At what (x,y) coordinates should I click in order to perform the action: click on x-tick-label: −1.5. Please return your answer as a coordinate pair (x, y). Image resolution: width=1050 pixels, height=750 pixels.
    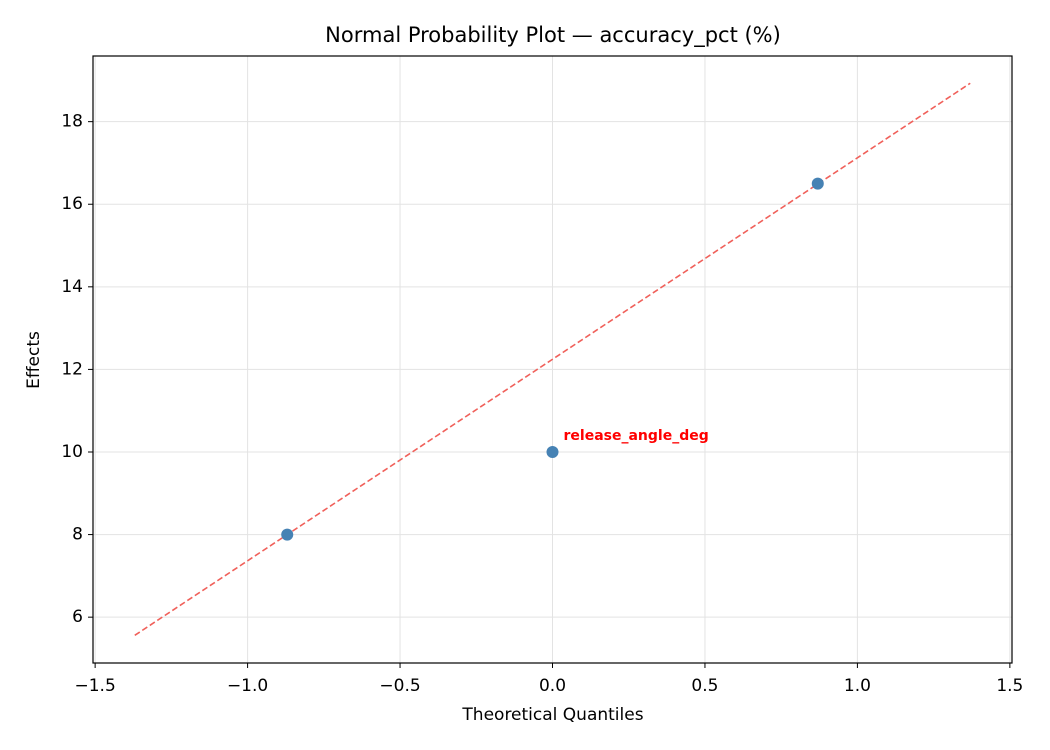
    Looking at the image, I should click on (94, 686).